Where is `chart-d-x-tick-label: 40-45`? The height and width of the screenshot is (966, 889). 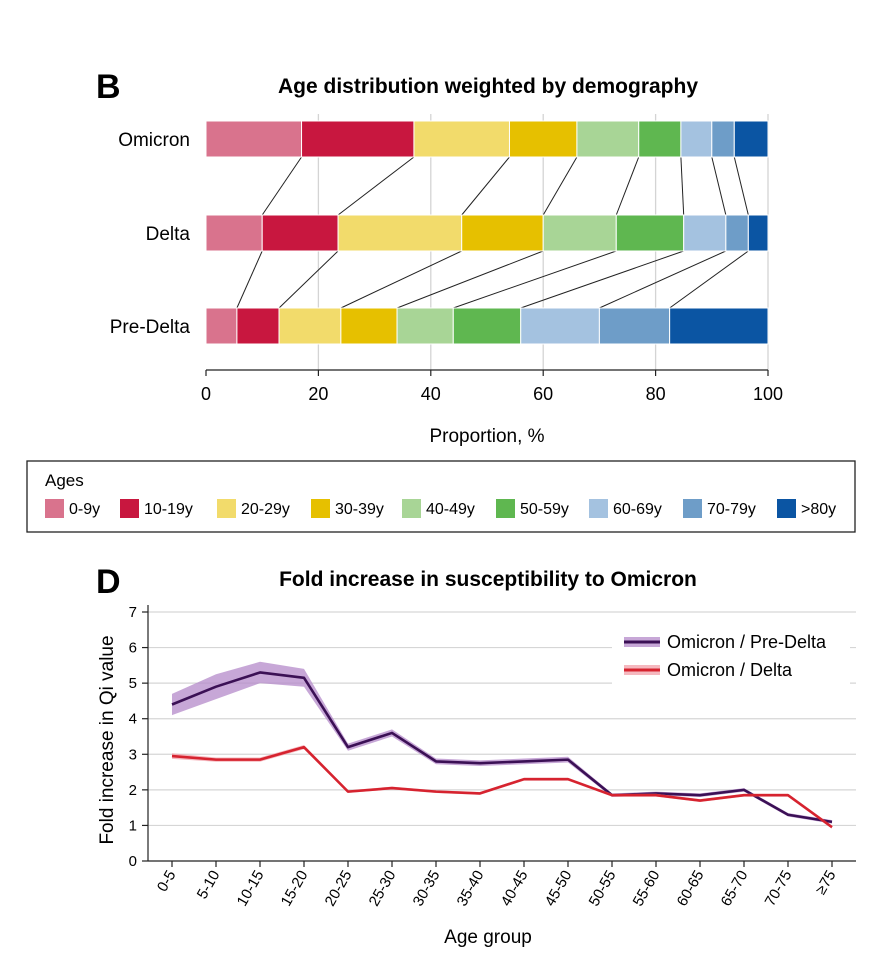
chart-d-x-tick-label: 40-45 is located at coordinates (515, 889).